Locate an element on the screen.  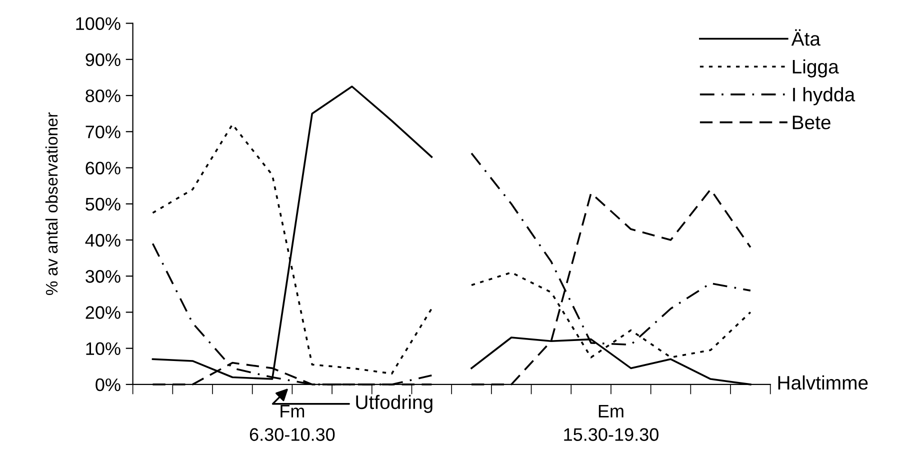
text: Fm 6.30-10.30 is located at coordinates (292, 422).